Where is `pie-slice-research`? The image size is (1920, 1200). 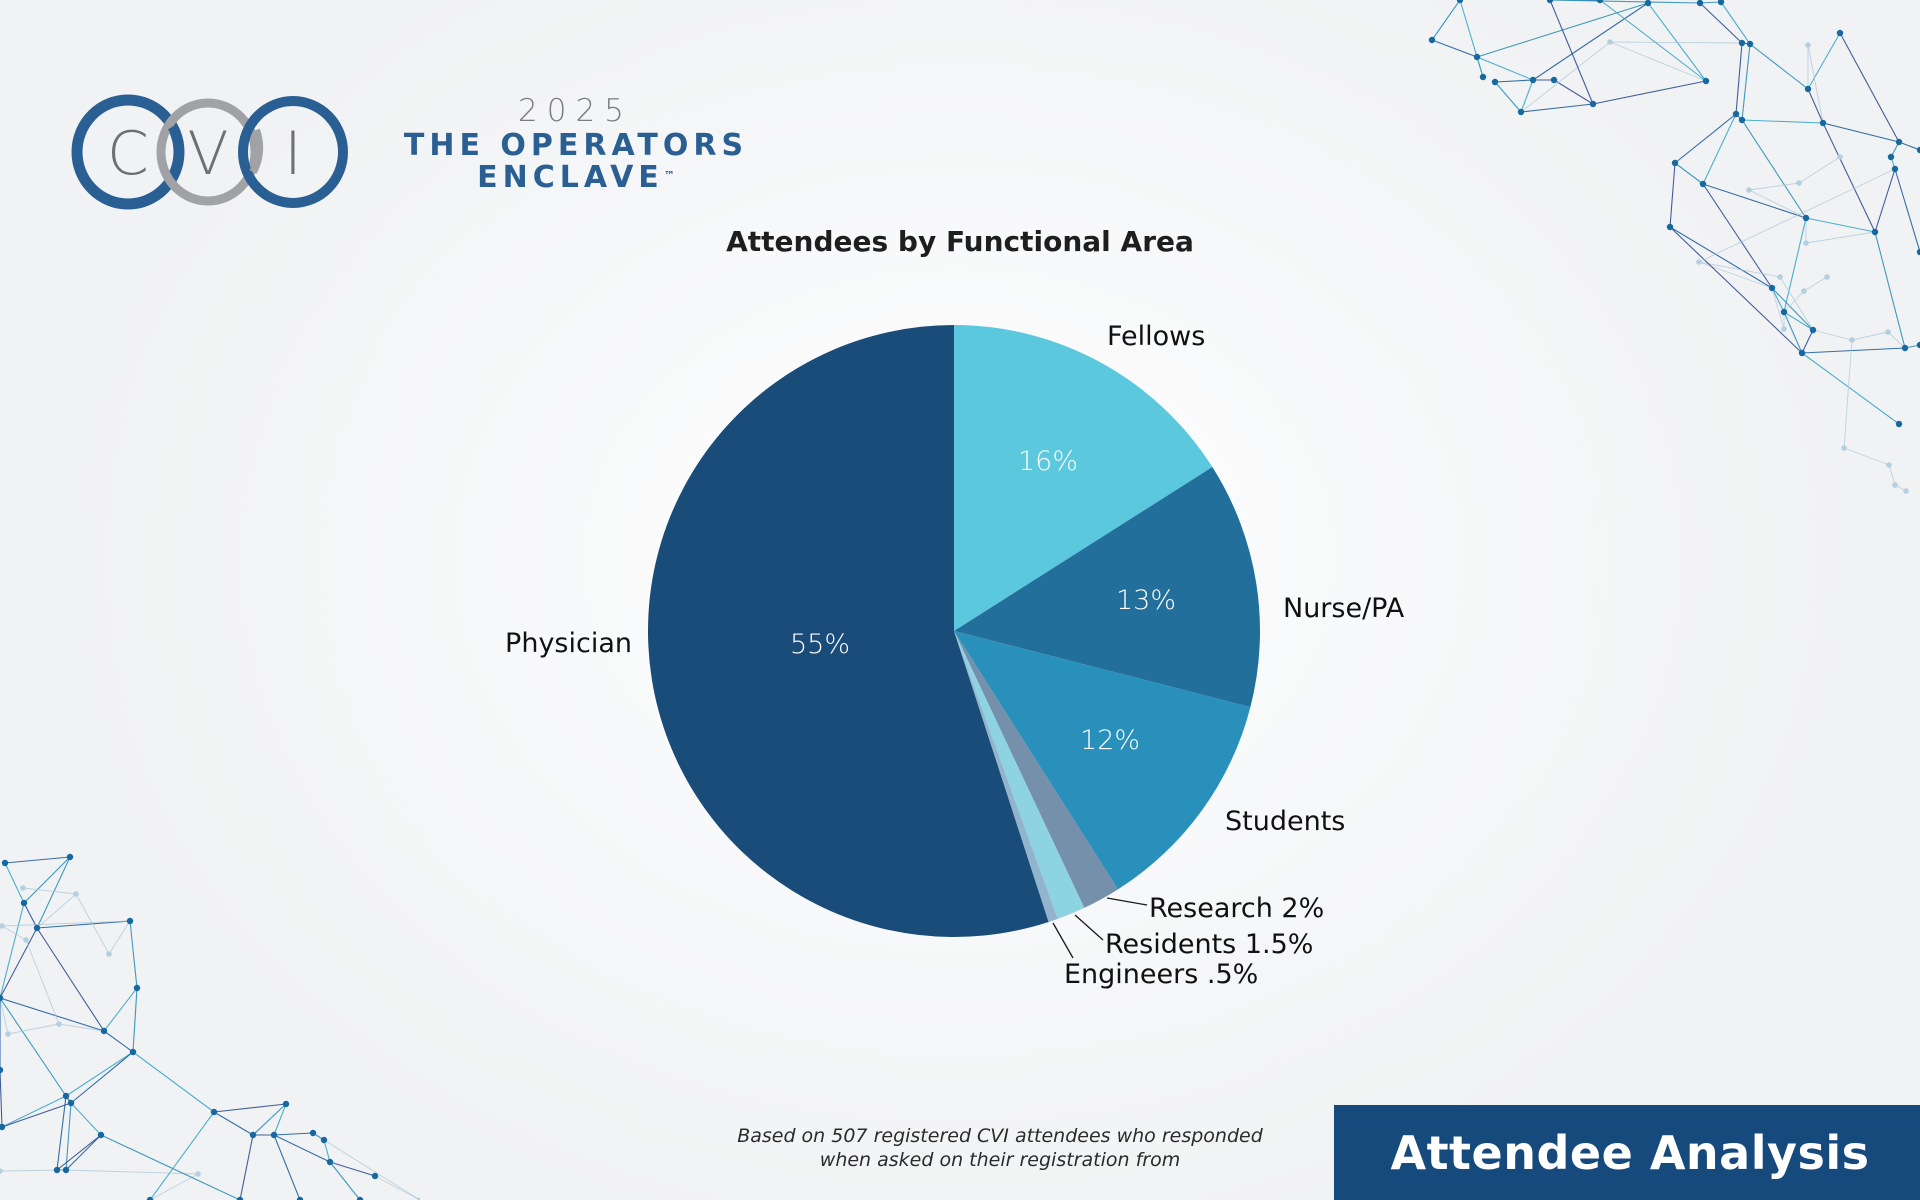
pie-slice-research is located at coordinates (1036, 769).